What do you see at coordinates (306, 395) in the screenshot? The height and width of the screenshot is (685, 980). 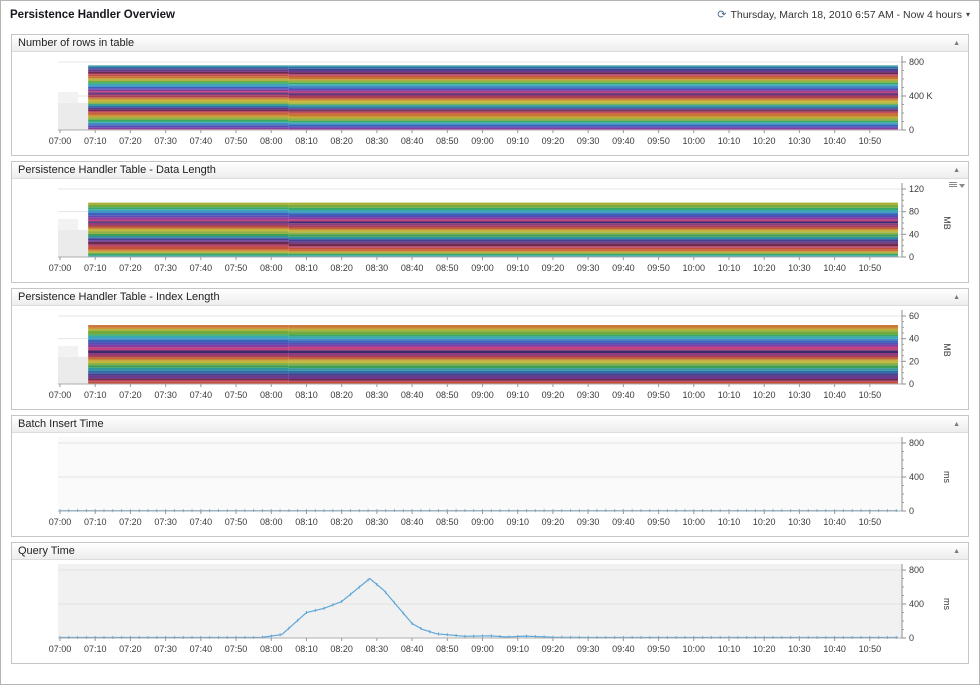 I see `svg-text: 08:10` at bounding box center [306, 395].